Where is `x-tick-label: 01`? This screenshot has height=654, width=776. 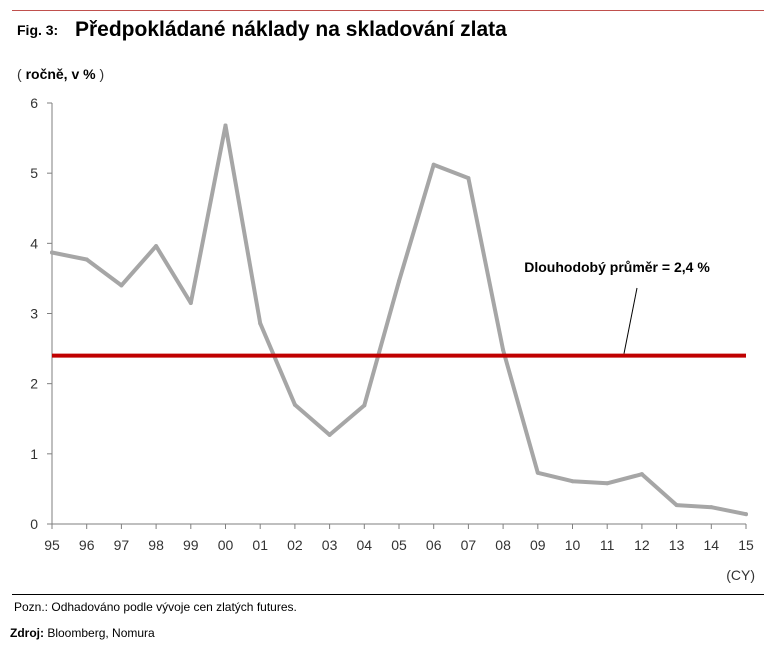 x-tick-label: 01 is located at coordinates (260, 545).